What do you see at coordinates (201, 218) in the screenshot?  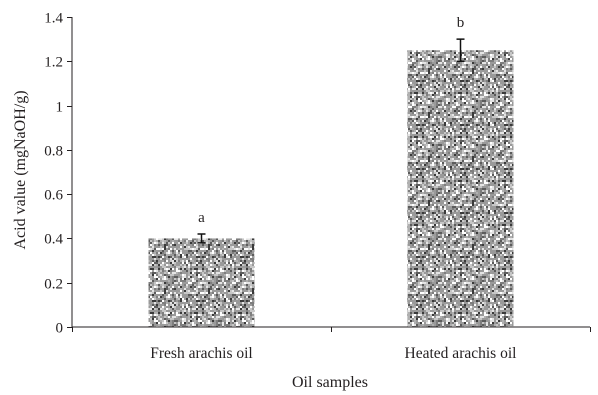 I see `significance-label-1: a` at bounding box center [201, 218].